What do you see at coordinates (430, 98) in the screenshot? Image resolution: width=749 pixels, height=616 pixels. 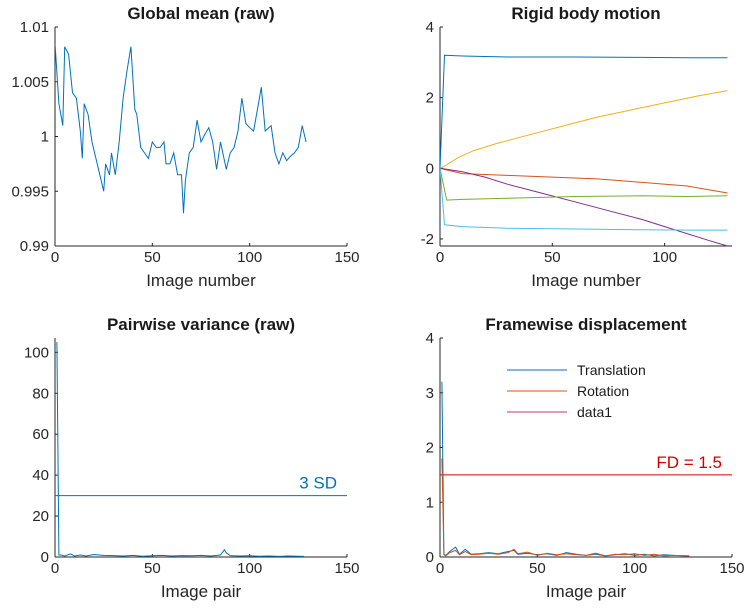 I see `rigid-body-motion-y-tick-label: 2` at bounding box center [430, 98].